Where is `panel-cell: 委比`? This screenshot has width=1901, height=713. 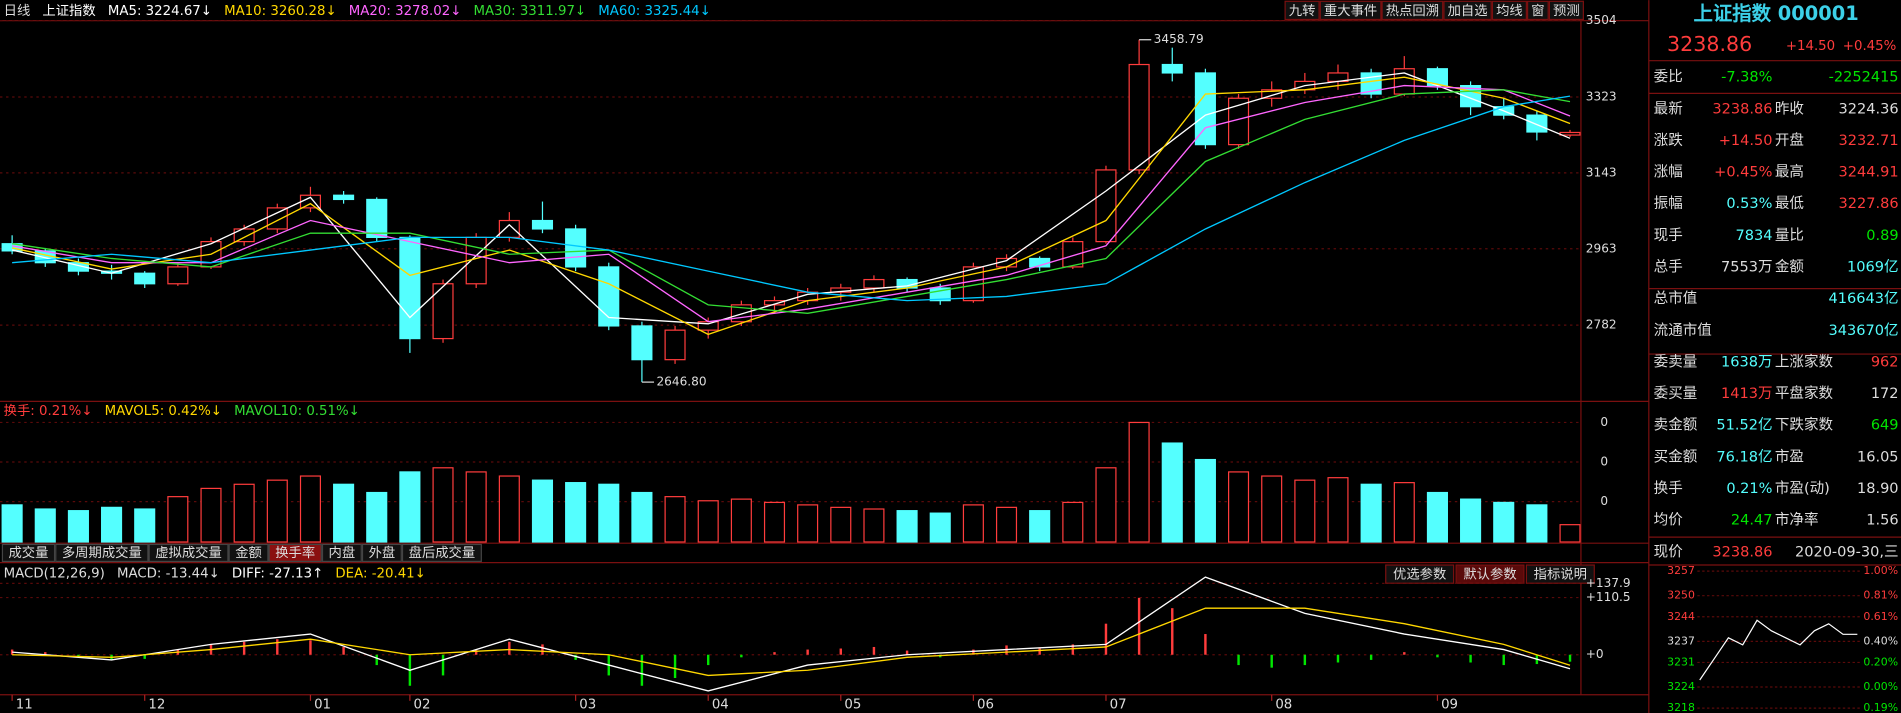
panel-cell: 委比 is located at coordinates (1668, 77).